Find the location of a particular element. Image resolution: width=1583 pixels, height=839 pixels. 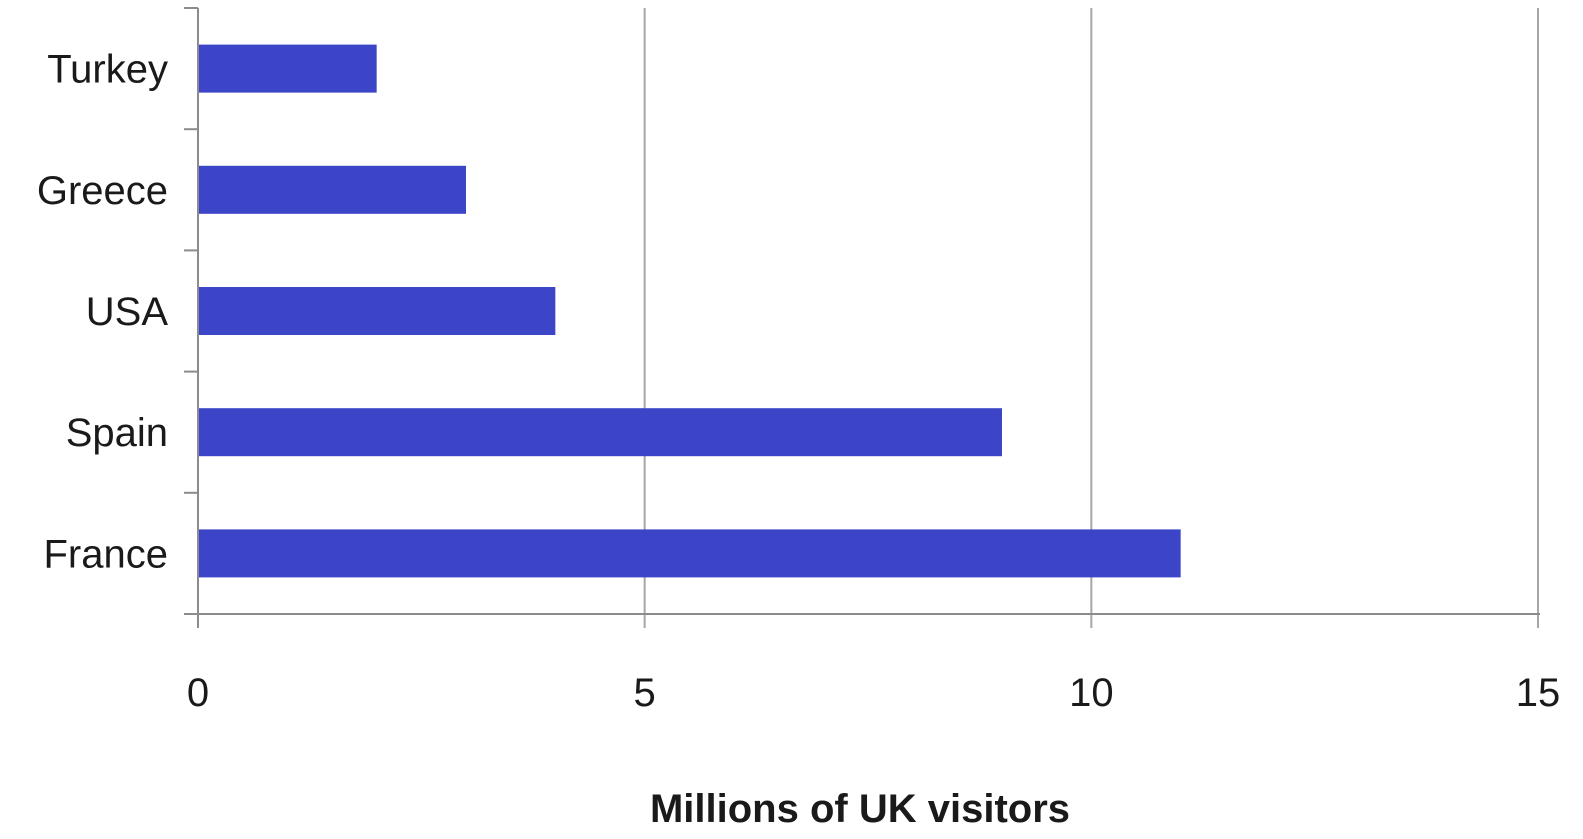

x-tick-label-15: 15 is located at coordinates (1538, 693).